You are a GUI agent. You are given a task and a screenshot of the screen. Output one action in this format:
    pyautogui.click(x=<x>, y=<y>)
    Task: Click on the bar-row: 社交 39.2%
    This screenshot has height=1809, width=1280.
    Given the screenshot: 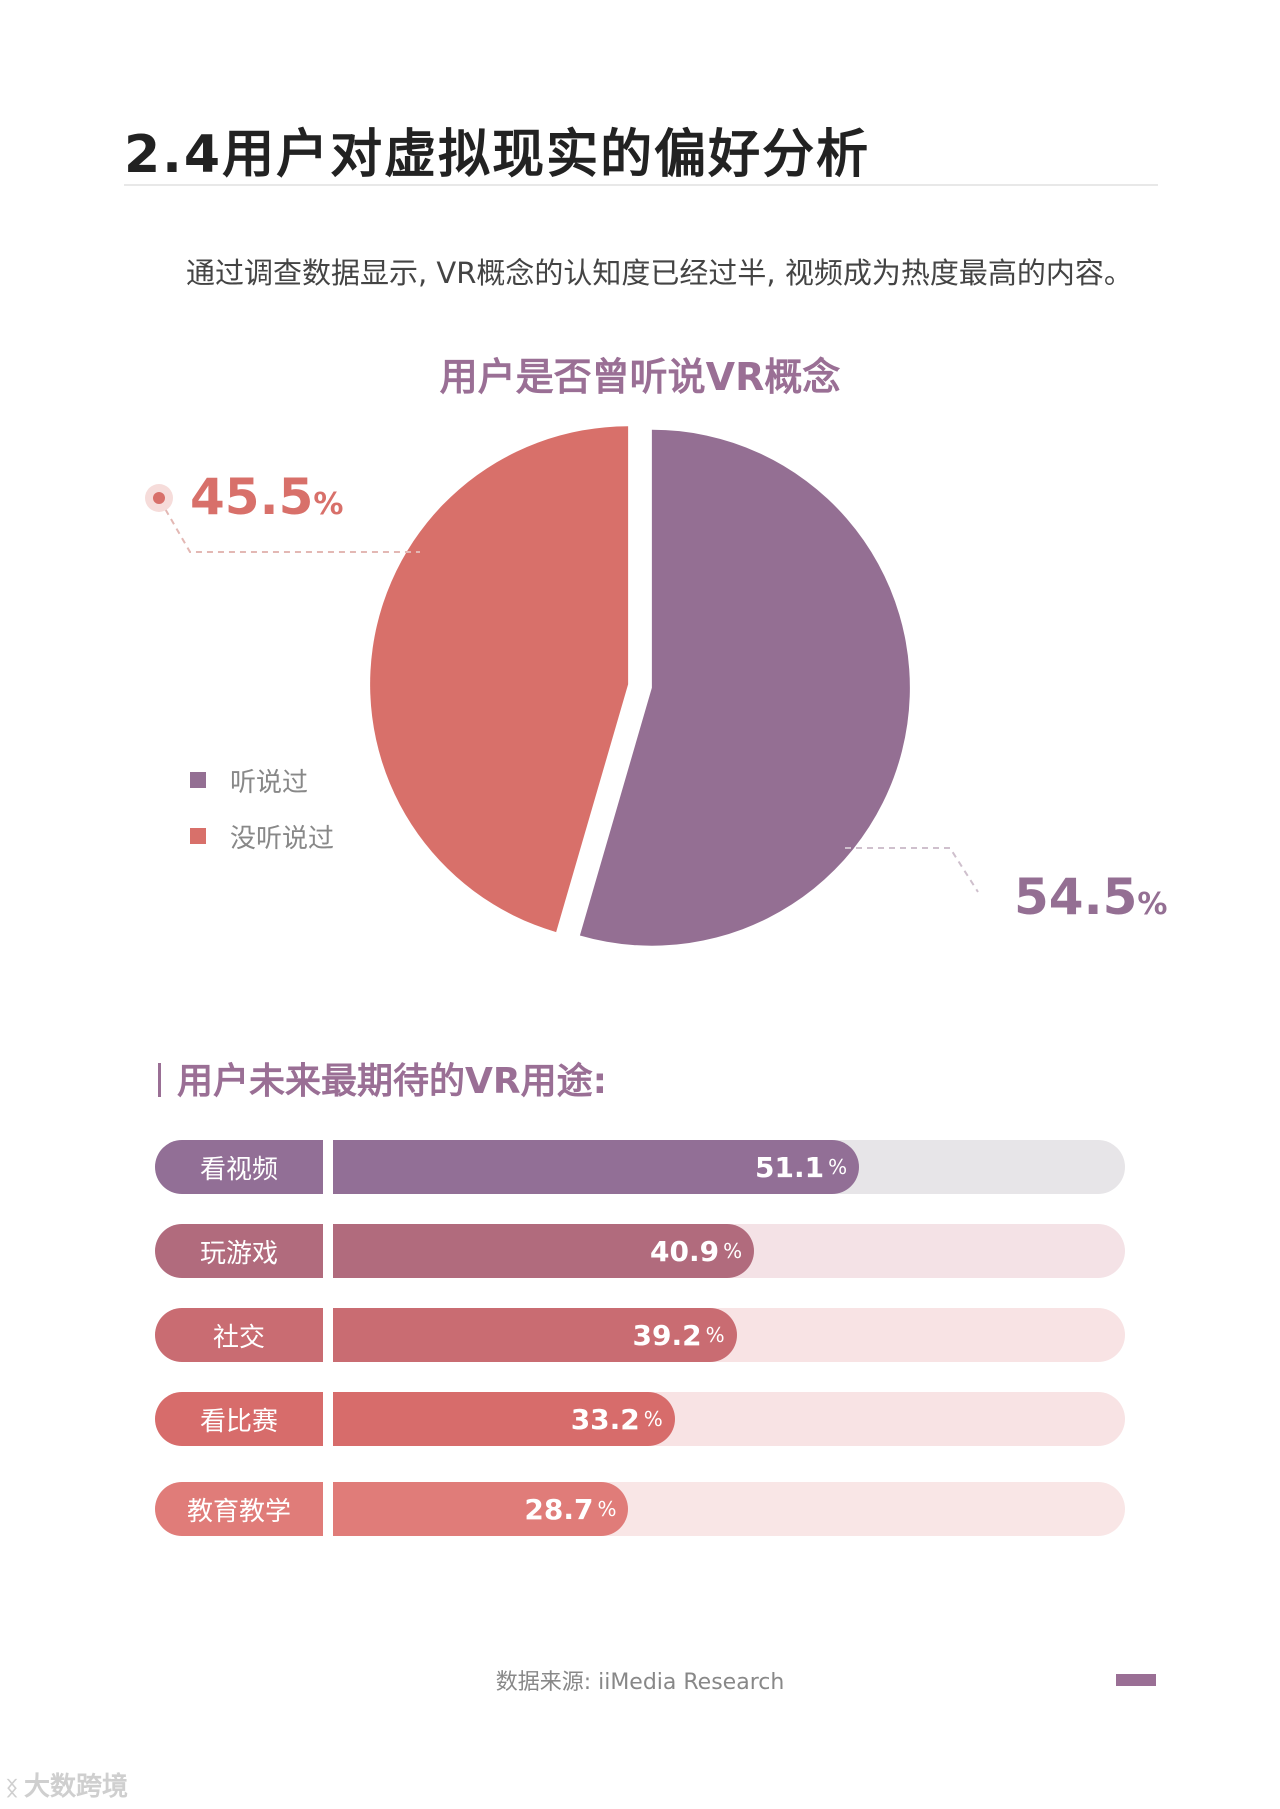 What is the action you would take?
    pyautogui.click(x=640, y=1335)
    